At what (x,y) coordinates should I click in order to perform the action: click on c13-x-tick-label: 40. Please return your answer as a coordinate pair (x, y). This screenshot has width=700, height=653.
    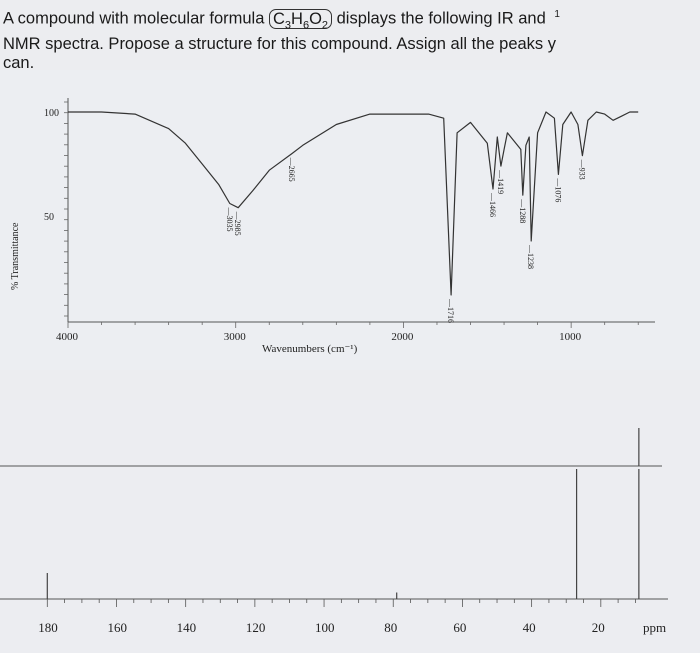
    Looking at the image, I should click on (529, 627).